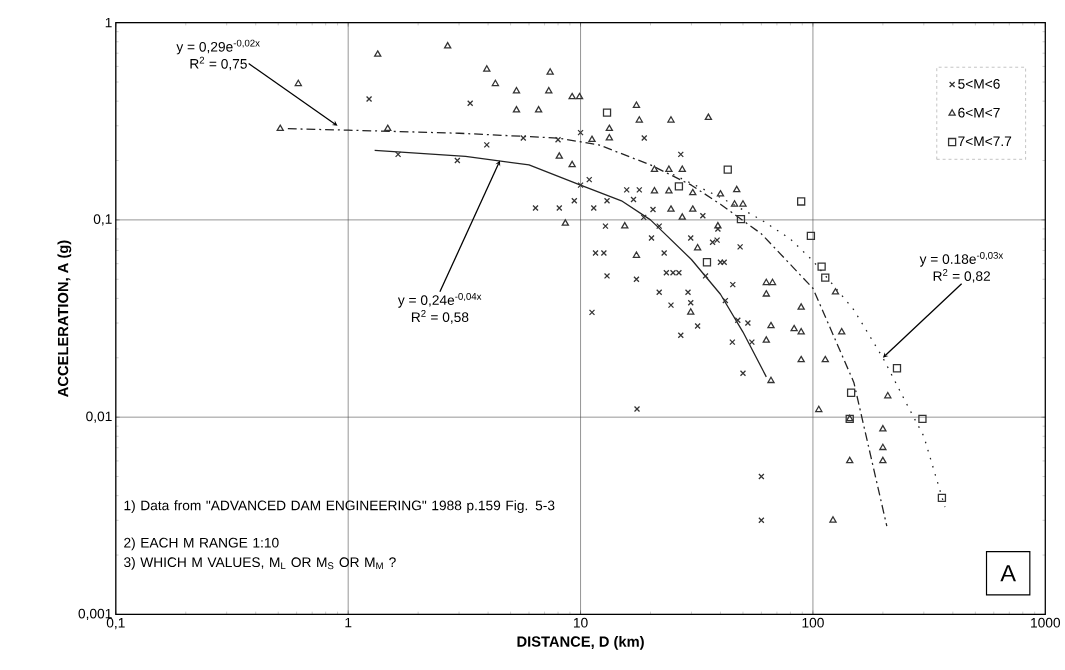 This screenshot has height=670, width=1065. Describe the element at coordinates (115, 624) in the screenshot. I see `x-tick-label: 0,1` at that location.